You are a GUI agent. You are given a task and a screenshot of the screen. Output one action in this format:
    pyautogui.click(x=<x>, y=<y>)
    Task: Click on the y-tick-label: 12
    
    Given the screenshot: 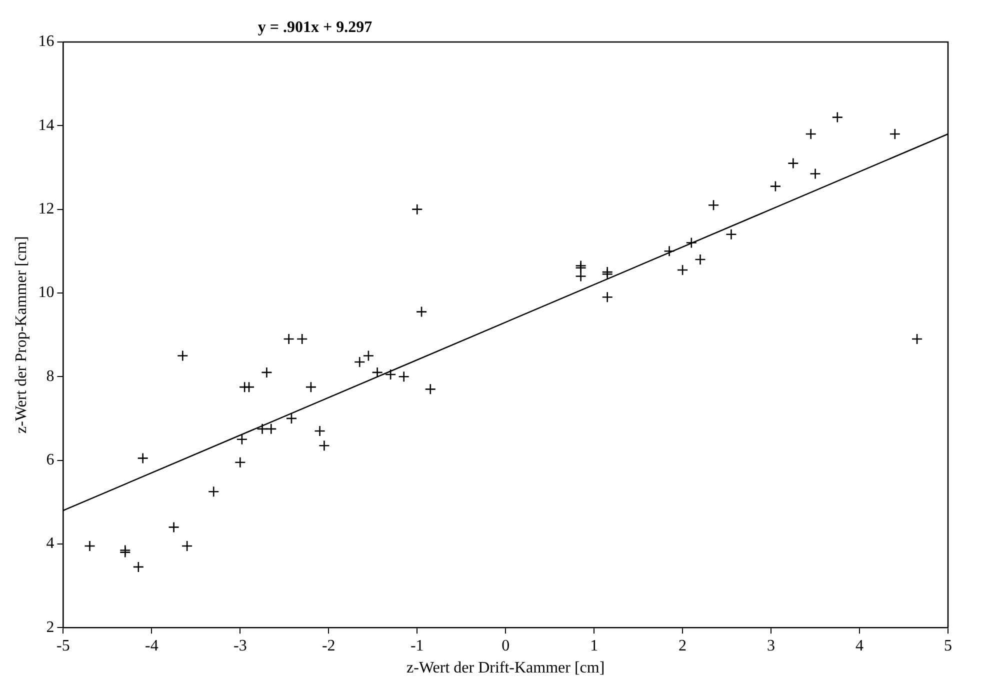 What is the action you would take?
    pyautogui.click(x=46, y=209)
    